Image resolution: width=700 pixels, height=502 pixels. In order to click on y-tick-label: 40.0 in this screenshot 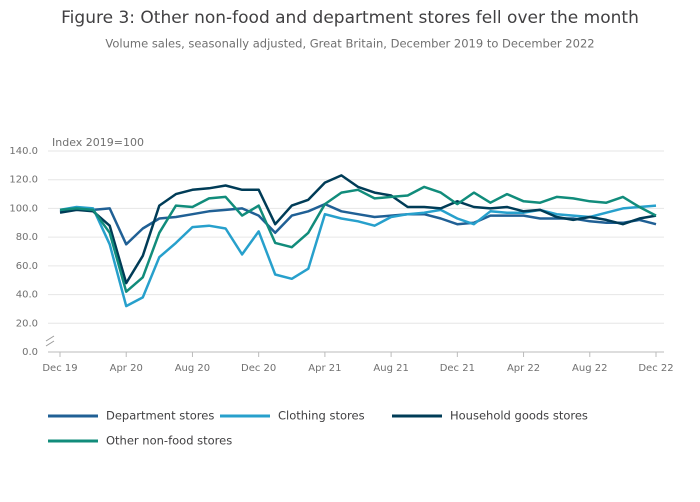, I will do `click(27, 295)`.